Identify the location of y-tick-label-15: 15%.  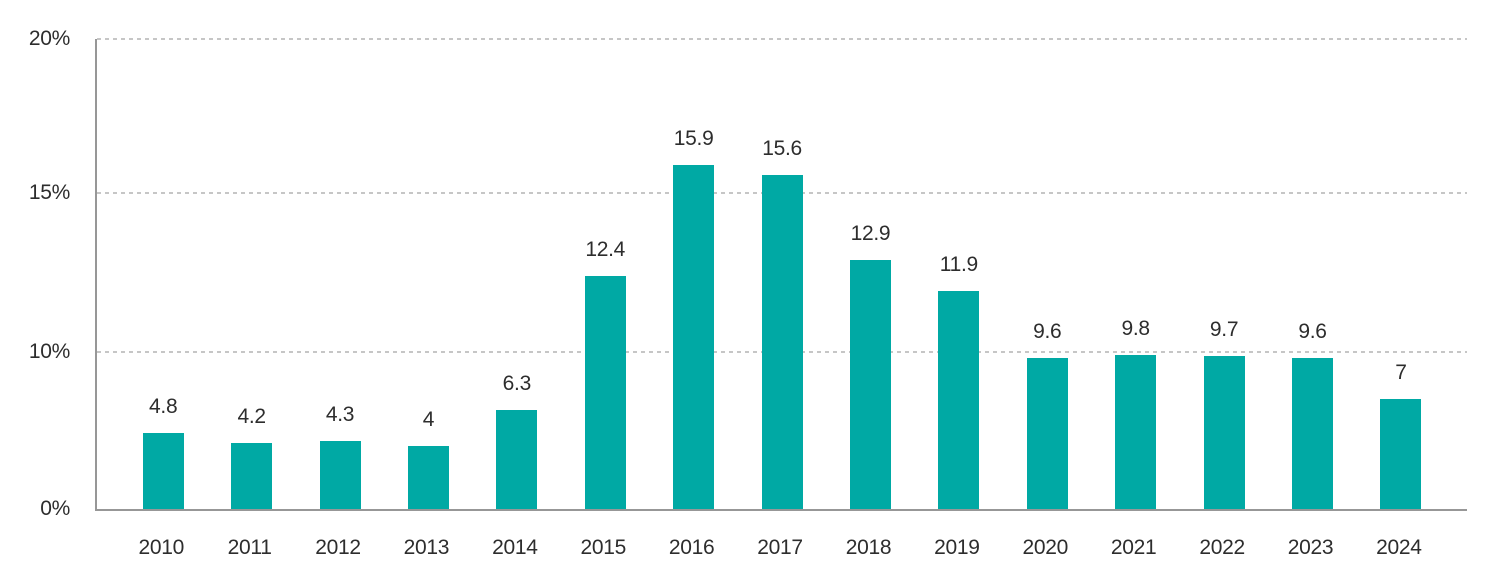
(49, 192).